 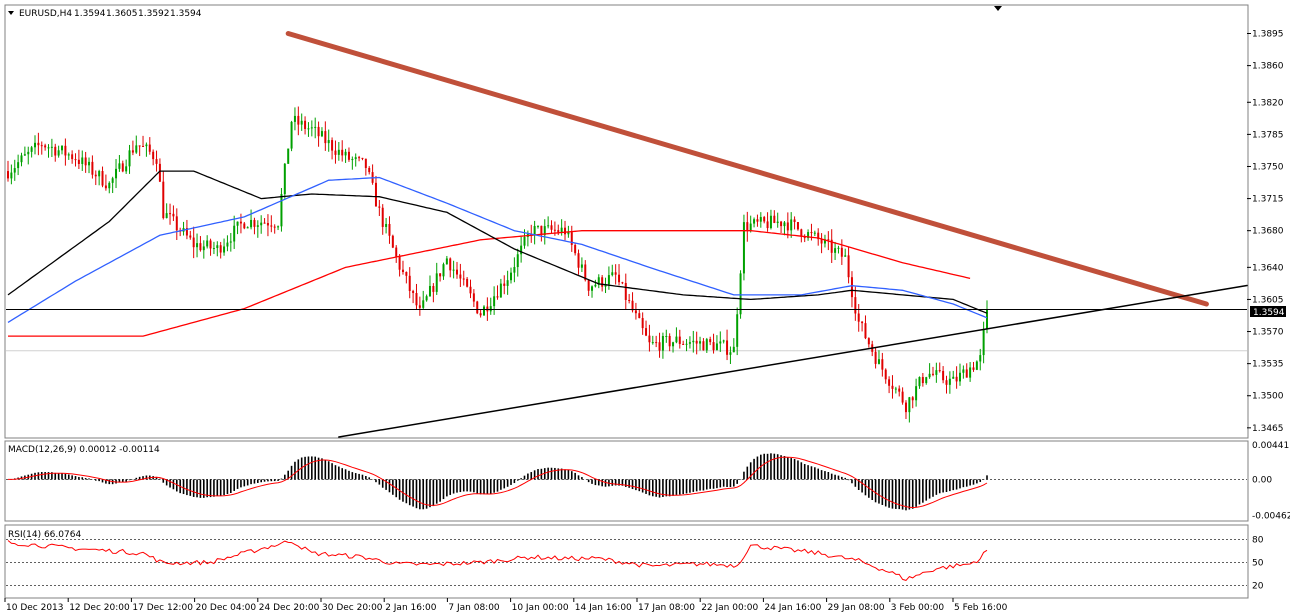 I want to click on time-tick-label: 12 Dec 20:00, so click(x=99, y=608).